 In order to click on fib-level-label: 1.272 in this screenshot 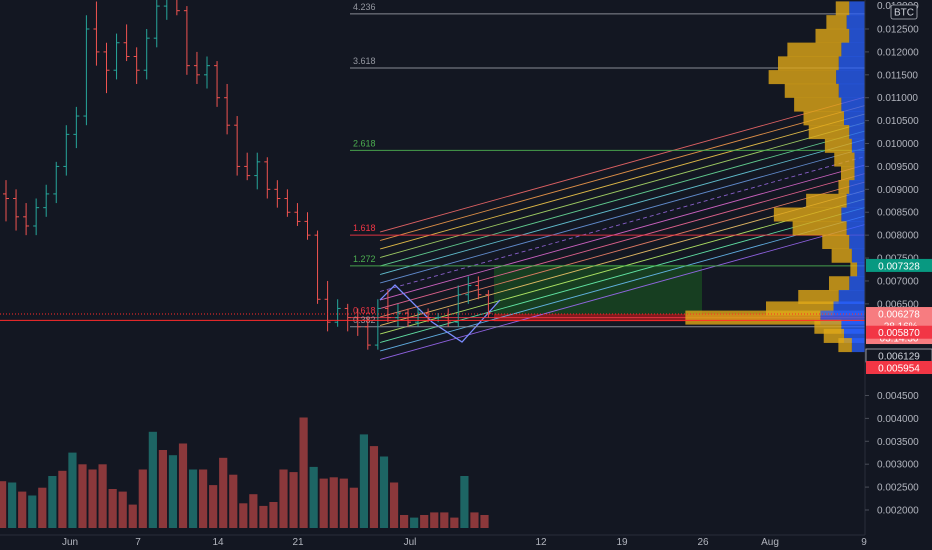, I will do `click(364, 259)`.